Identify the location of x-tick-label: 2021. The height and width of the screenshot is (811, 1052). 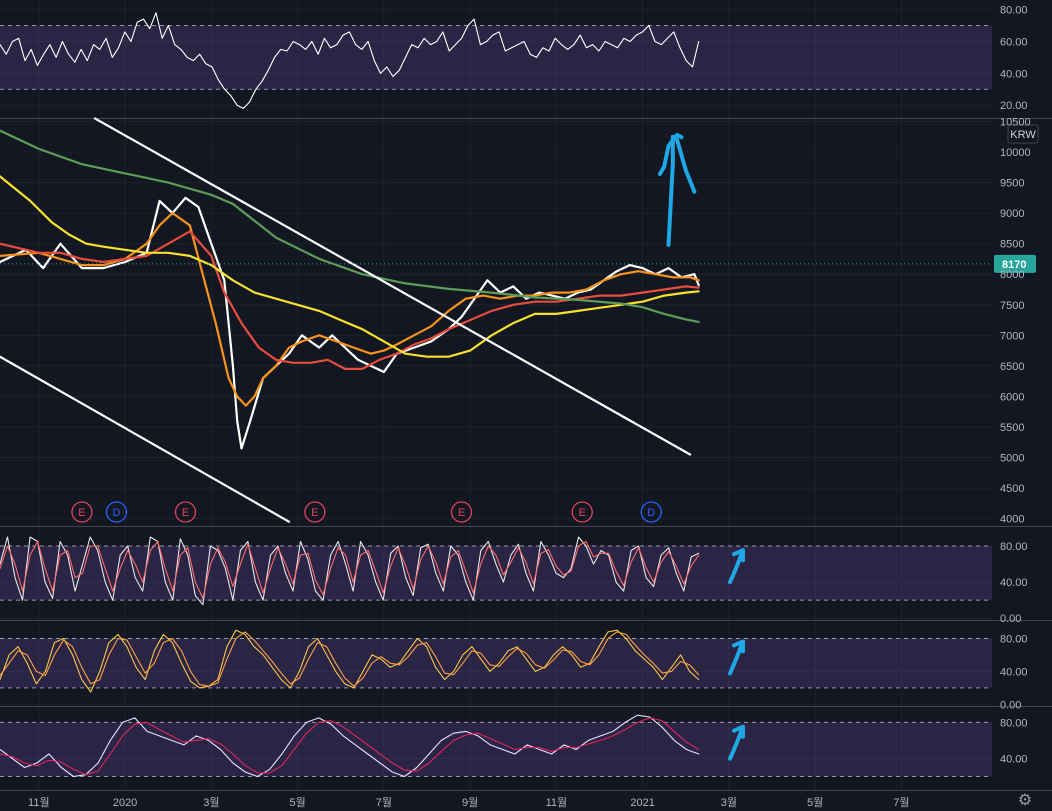
(642, 803).